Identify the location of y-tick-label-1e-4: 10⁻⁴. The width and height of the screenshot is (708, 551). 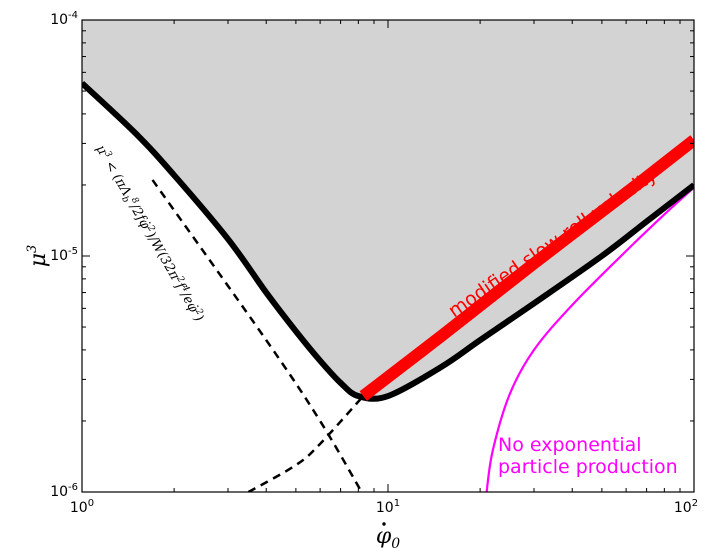
(64, 19).